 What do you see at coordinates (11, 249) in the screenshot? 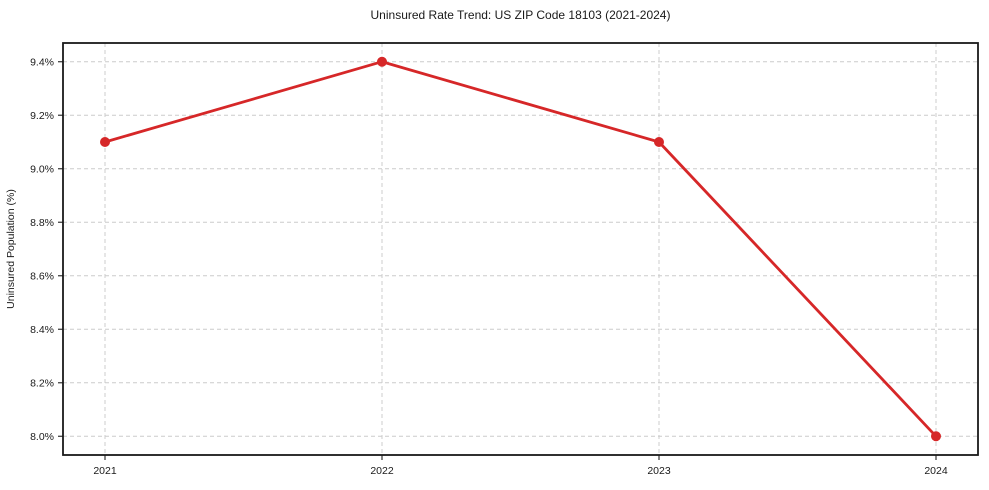
I see `y-axis-label: Uninsured Population (%)` at bounding box center [11, 249].